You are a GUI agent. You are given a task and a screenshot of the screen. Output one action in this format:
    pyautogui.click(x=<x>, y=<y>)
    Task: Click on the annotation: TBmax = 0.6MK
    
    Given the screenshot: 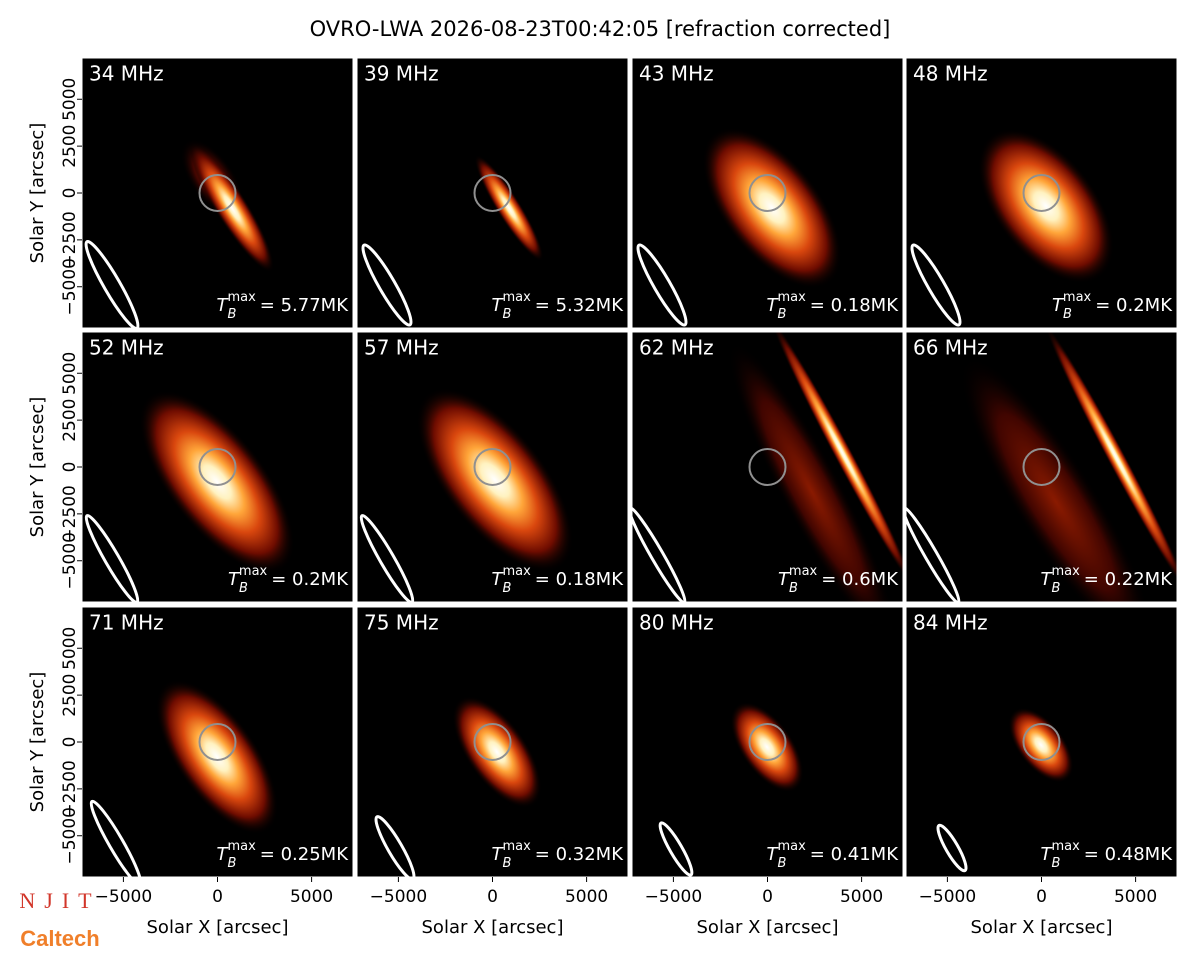 What is the action you would take?
    pyautogui.click(x=838, y=580)
    